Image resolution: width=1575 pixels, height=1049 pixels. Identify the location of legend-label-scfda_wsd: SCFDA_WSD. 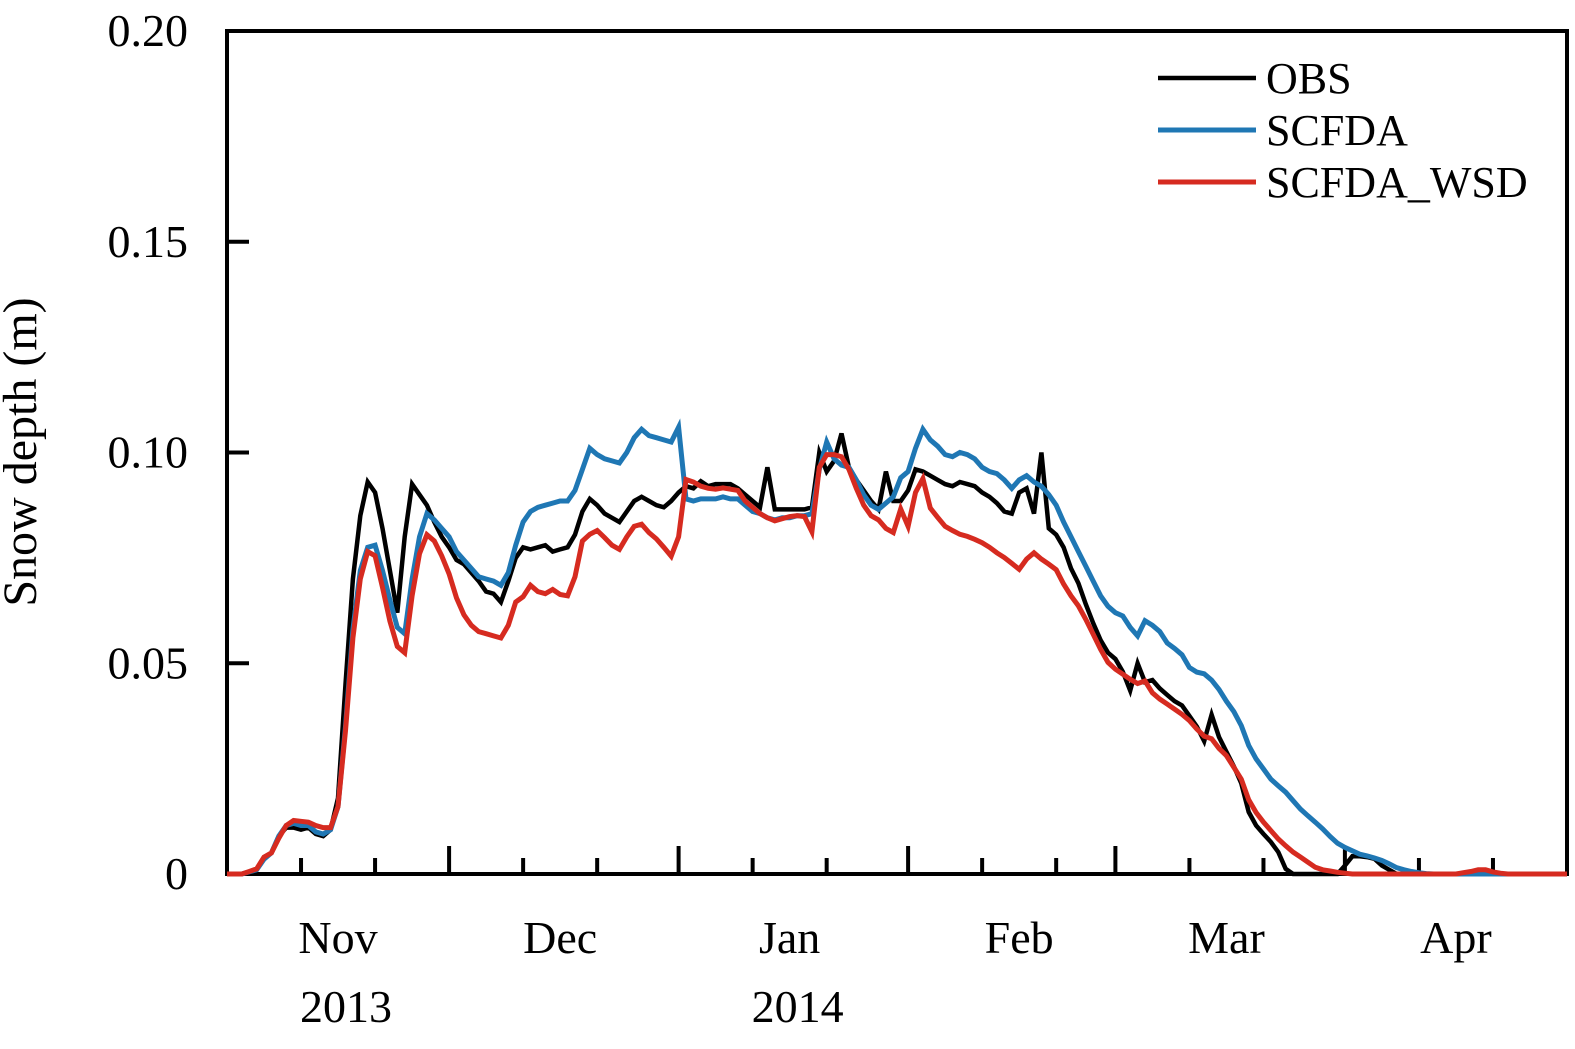
(1397, 182).